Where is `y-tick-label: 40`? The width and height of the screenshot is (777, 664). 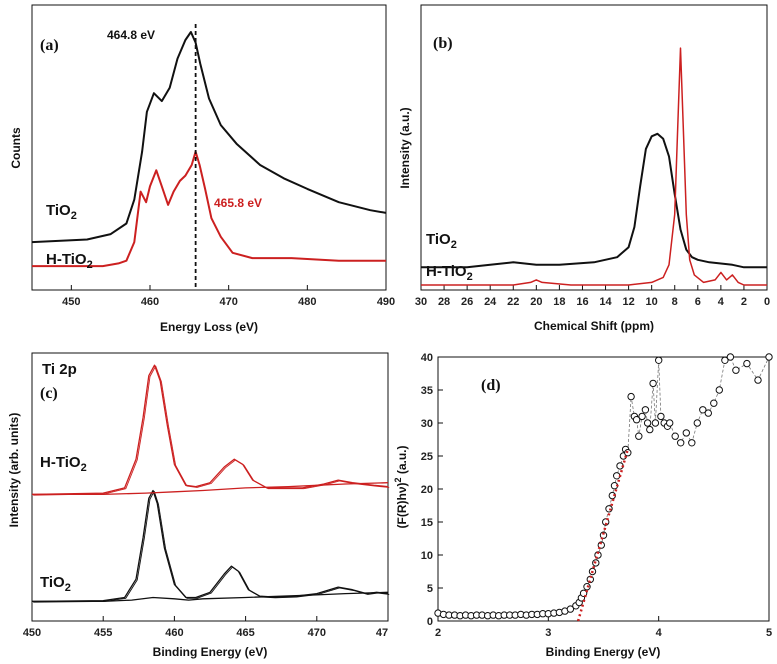 y-tick-label: 40 is located at coordinates (427, 358).